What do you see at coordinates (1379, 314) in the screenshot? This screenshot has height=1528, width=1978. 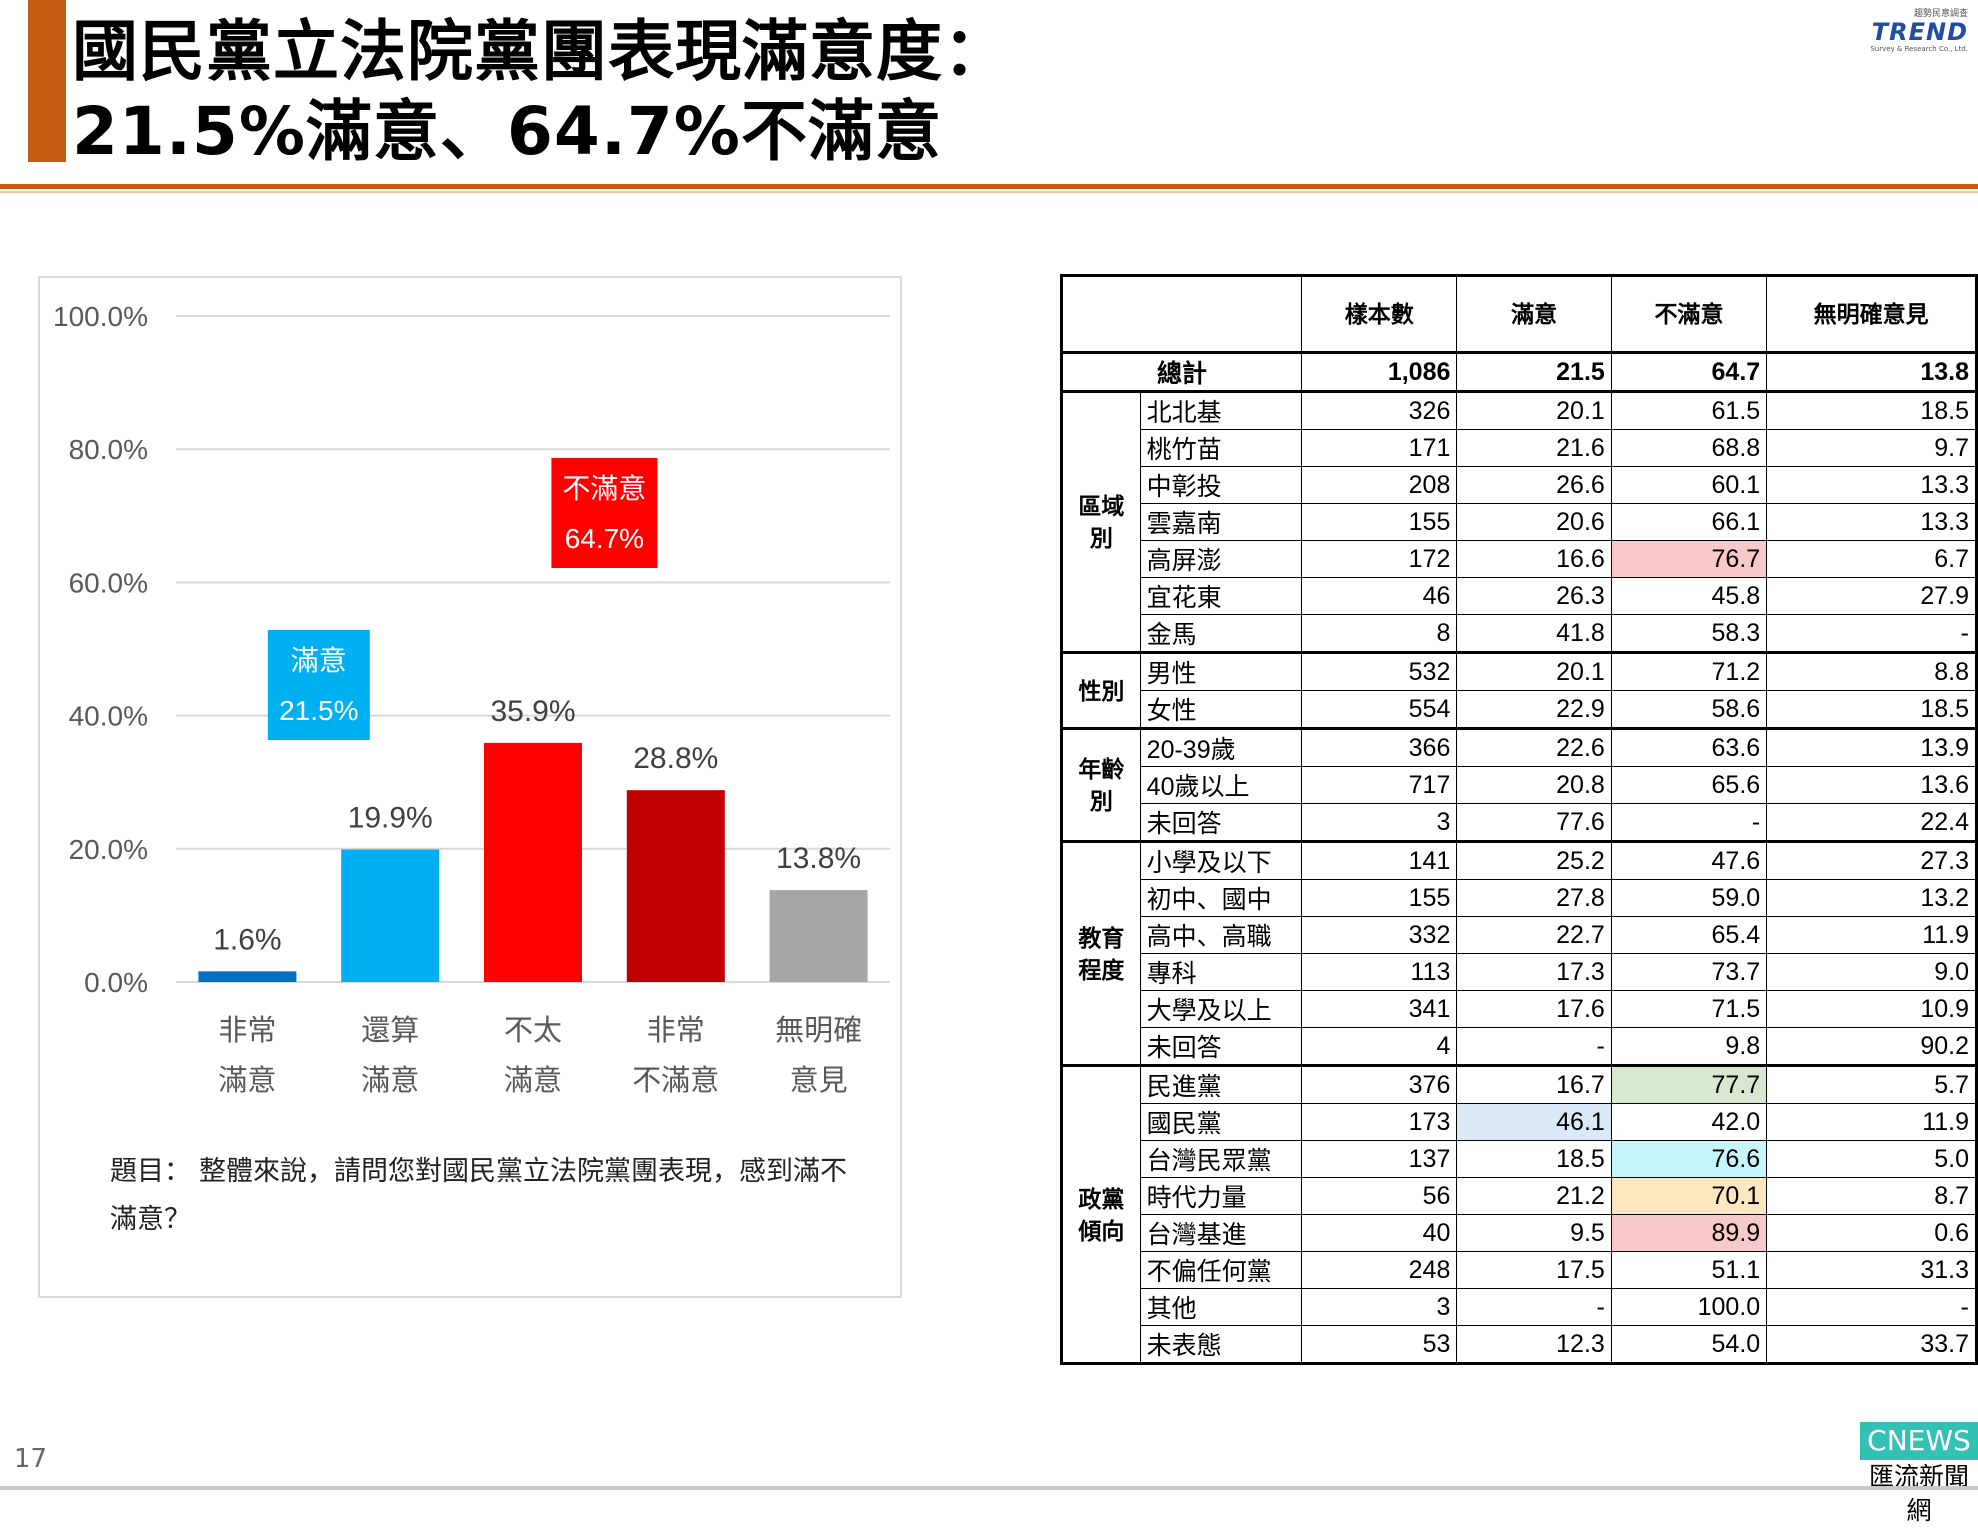 I see `column-header: 樣本數` at bounding box center [1379, 314].